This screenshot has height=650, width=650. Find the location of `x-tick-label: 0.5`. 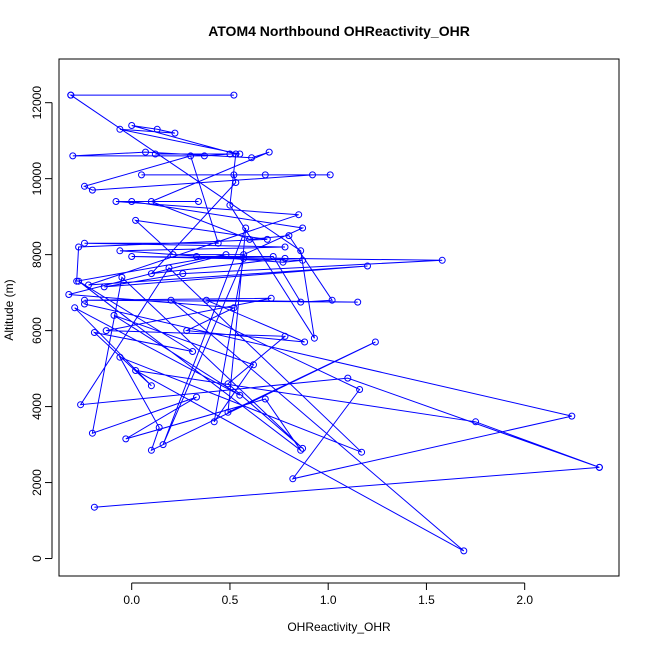

x-tick-label: 0.5 is located at coordinates (230, 600).